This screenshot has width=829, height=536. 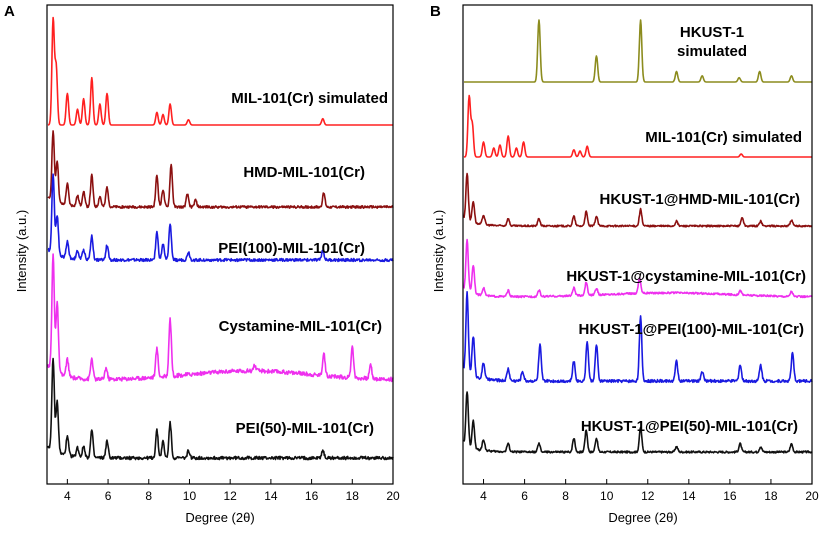 I want to click on panel-a-x-axis-ticks: 4 6 8 10 12 14 16 18 20, so click(x=232, y=491).